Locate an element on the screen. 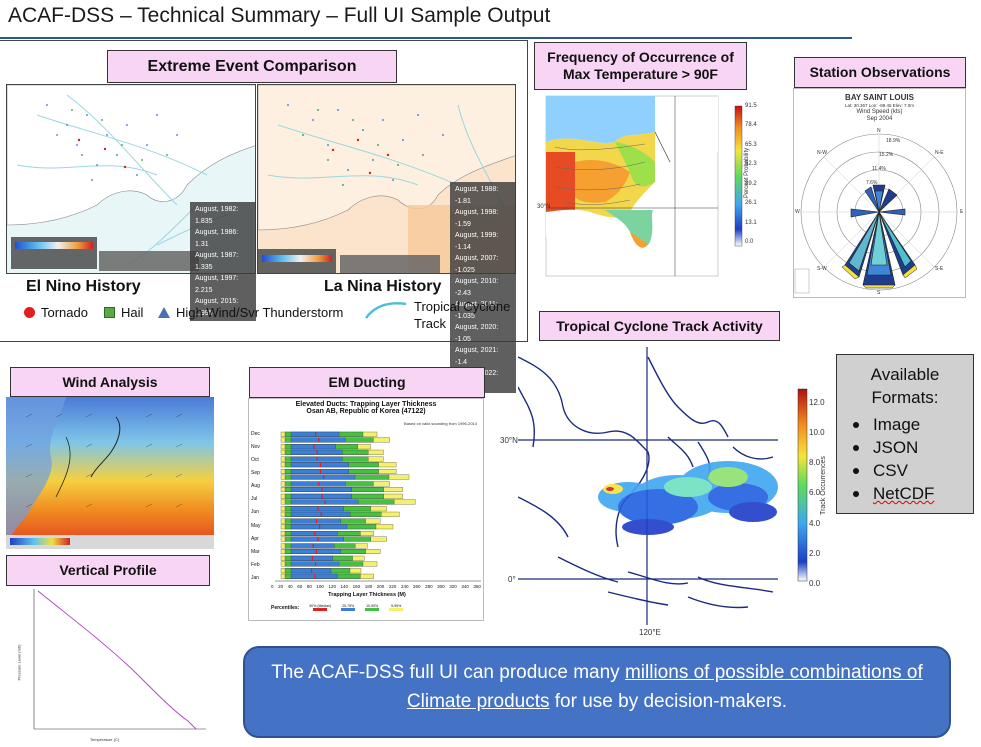  available-formats-box: Available Formats: Image JSON CSV NetCDF is located at coordinates (905, 434).